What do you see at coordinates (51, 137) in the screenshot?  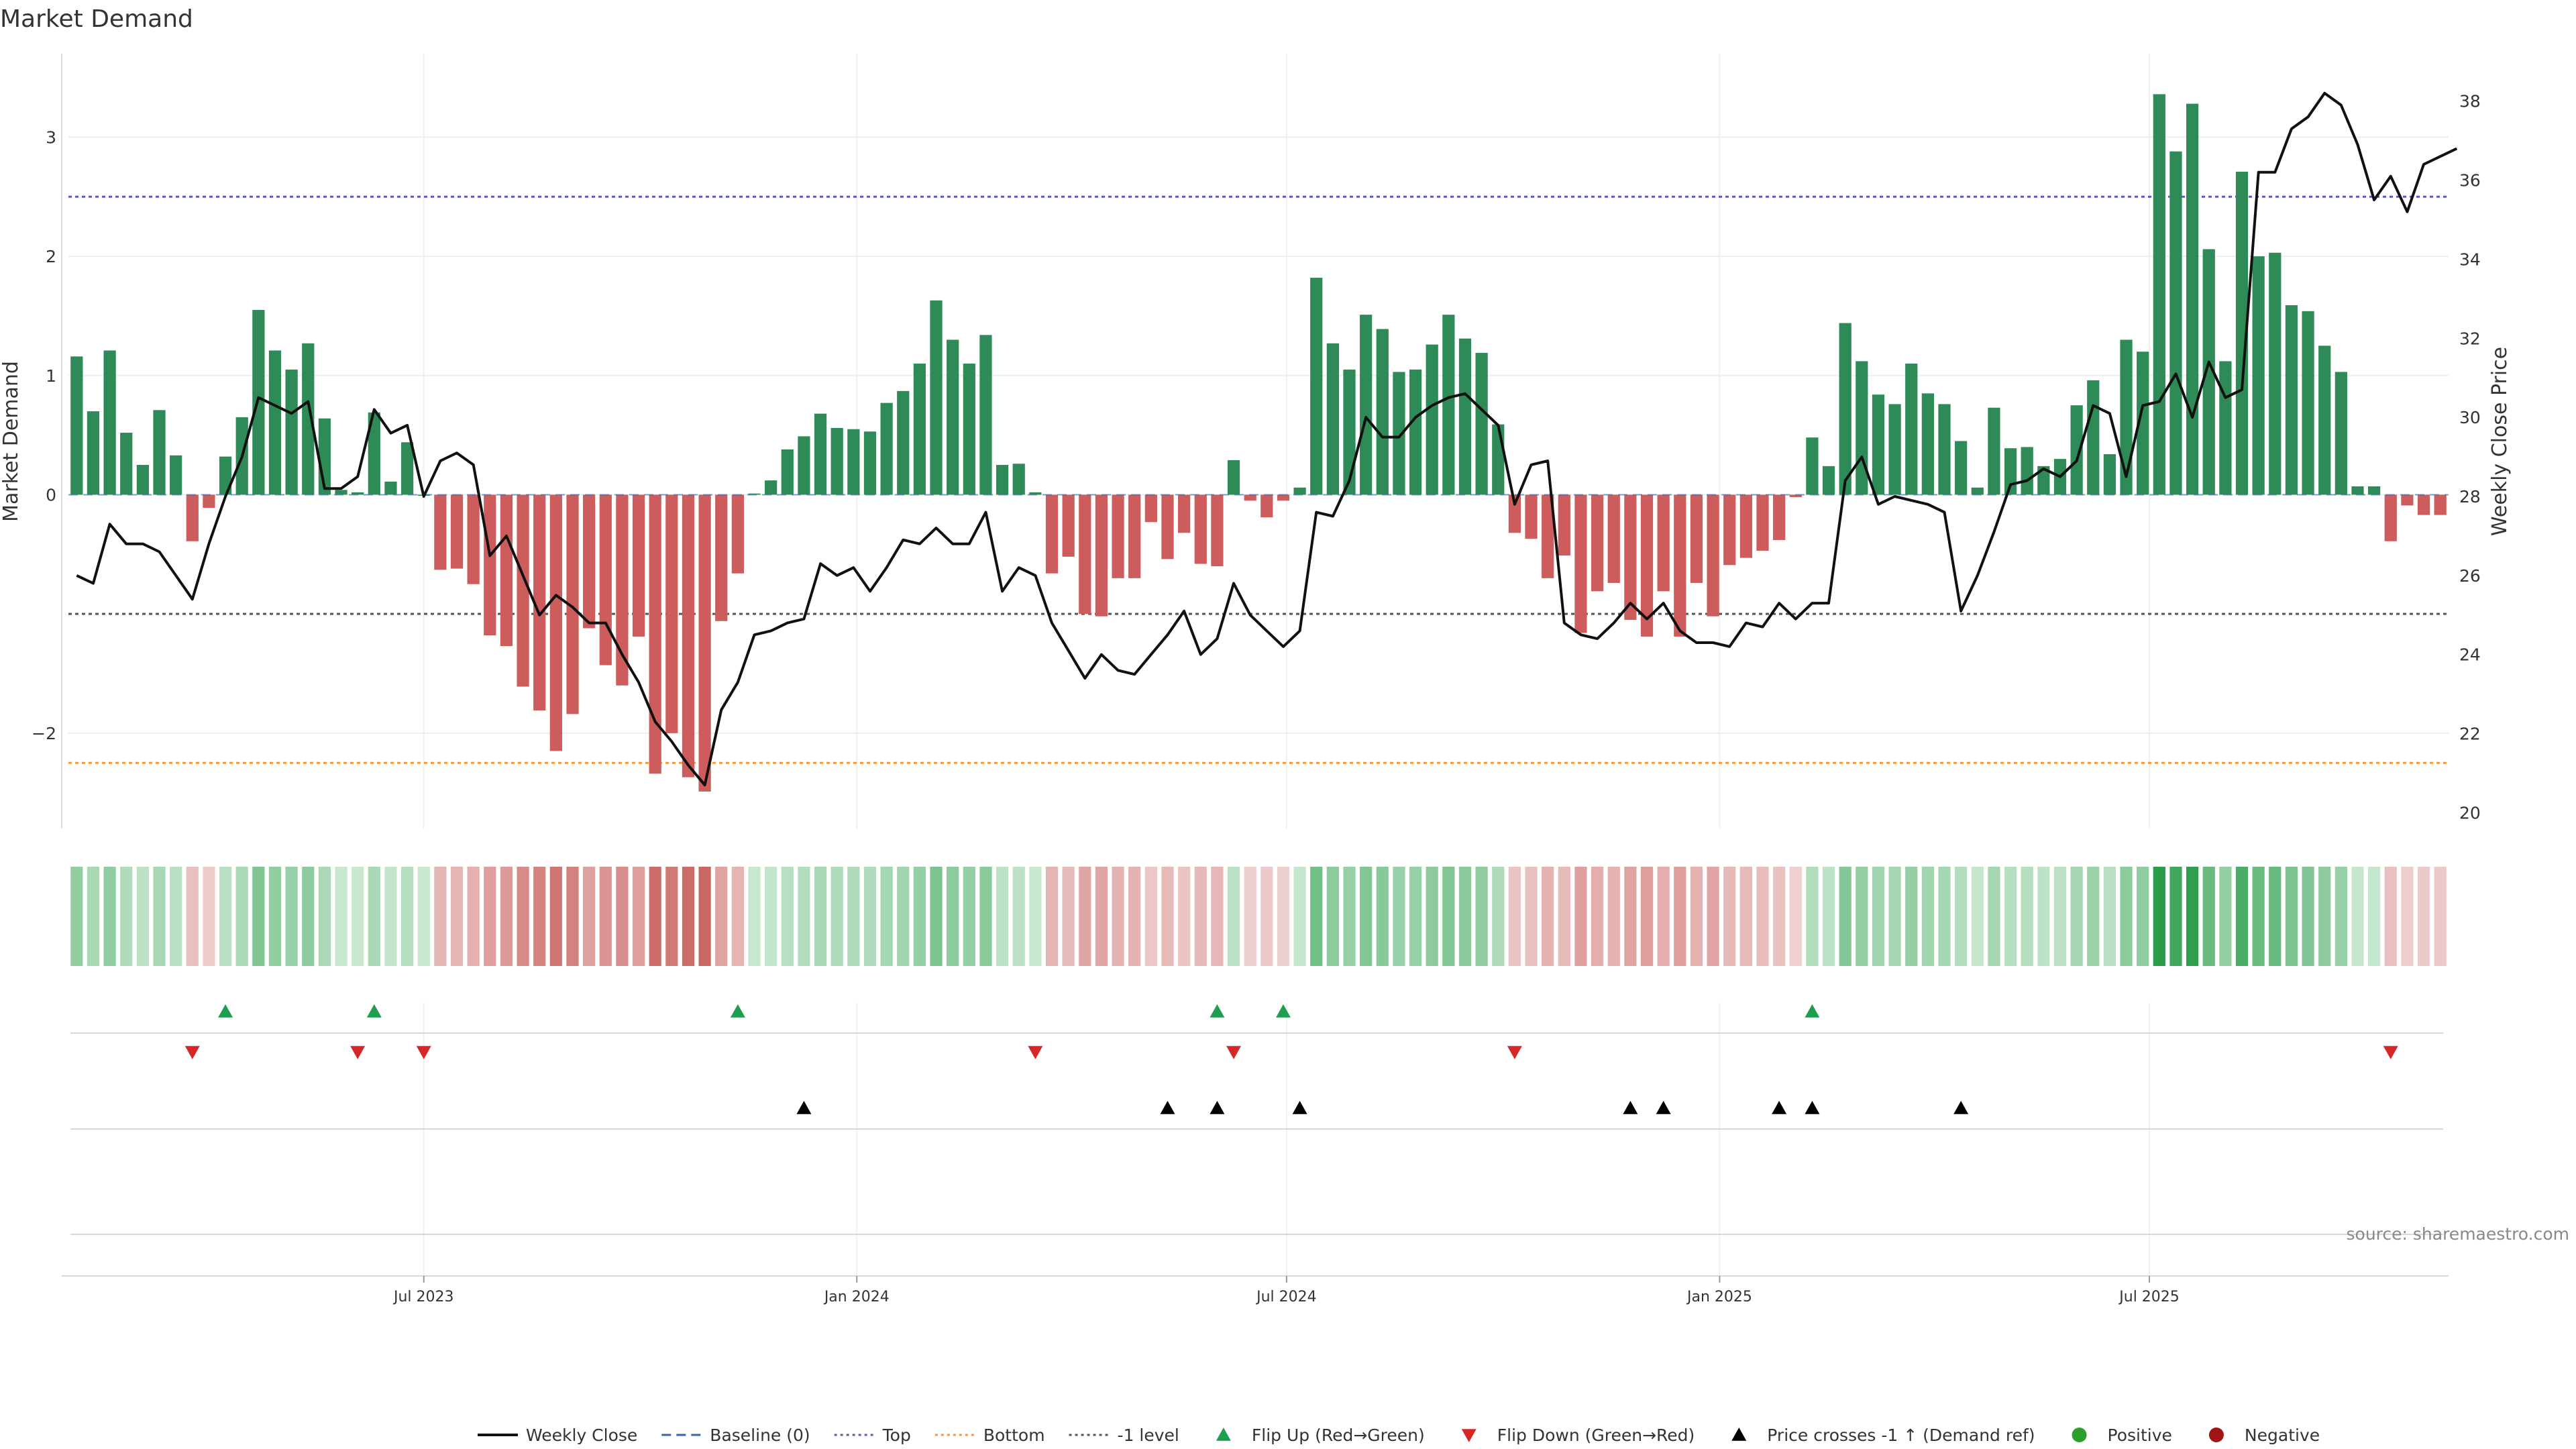 I see `left-y-tick-label: 3` at bounding box center [51, 137].